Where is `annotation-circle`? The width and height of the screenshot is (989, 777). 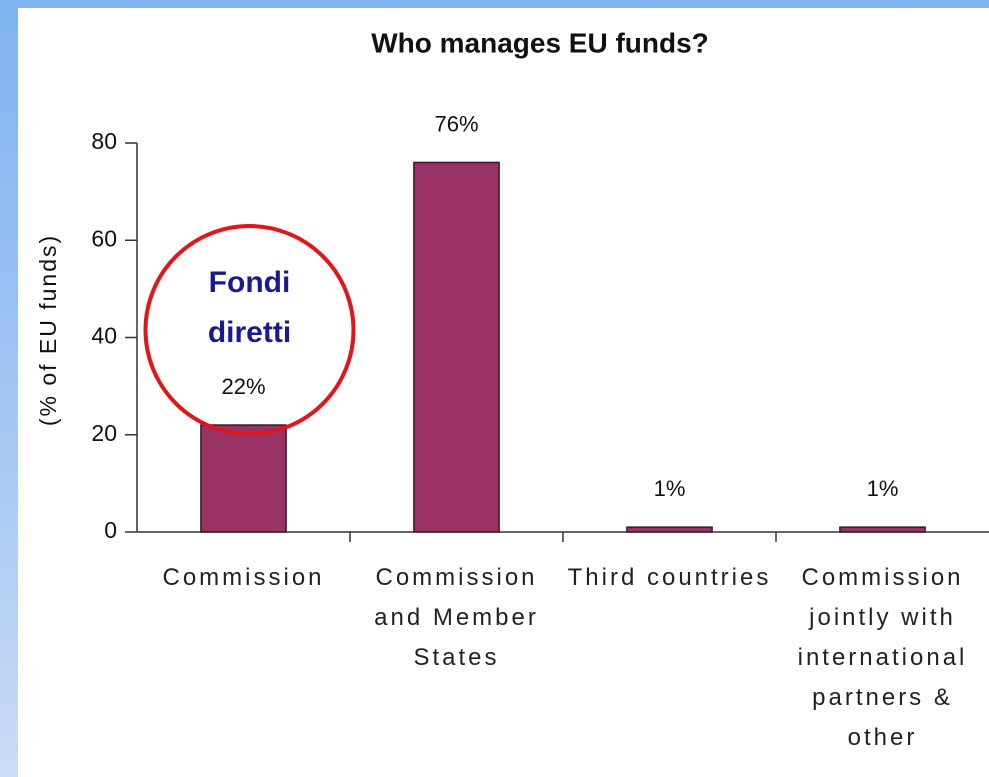
annotation-circle is located at coordinates (249, 330).